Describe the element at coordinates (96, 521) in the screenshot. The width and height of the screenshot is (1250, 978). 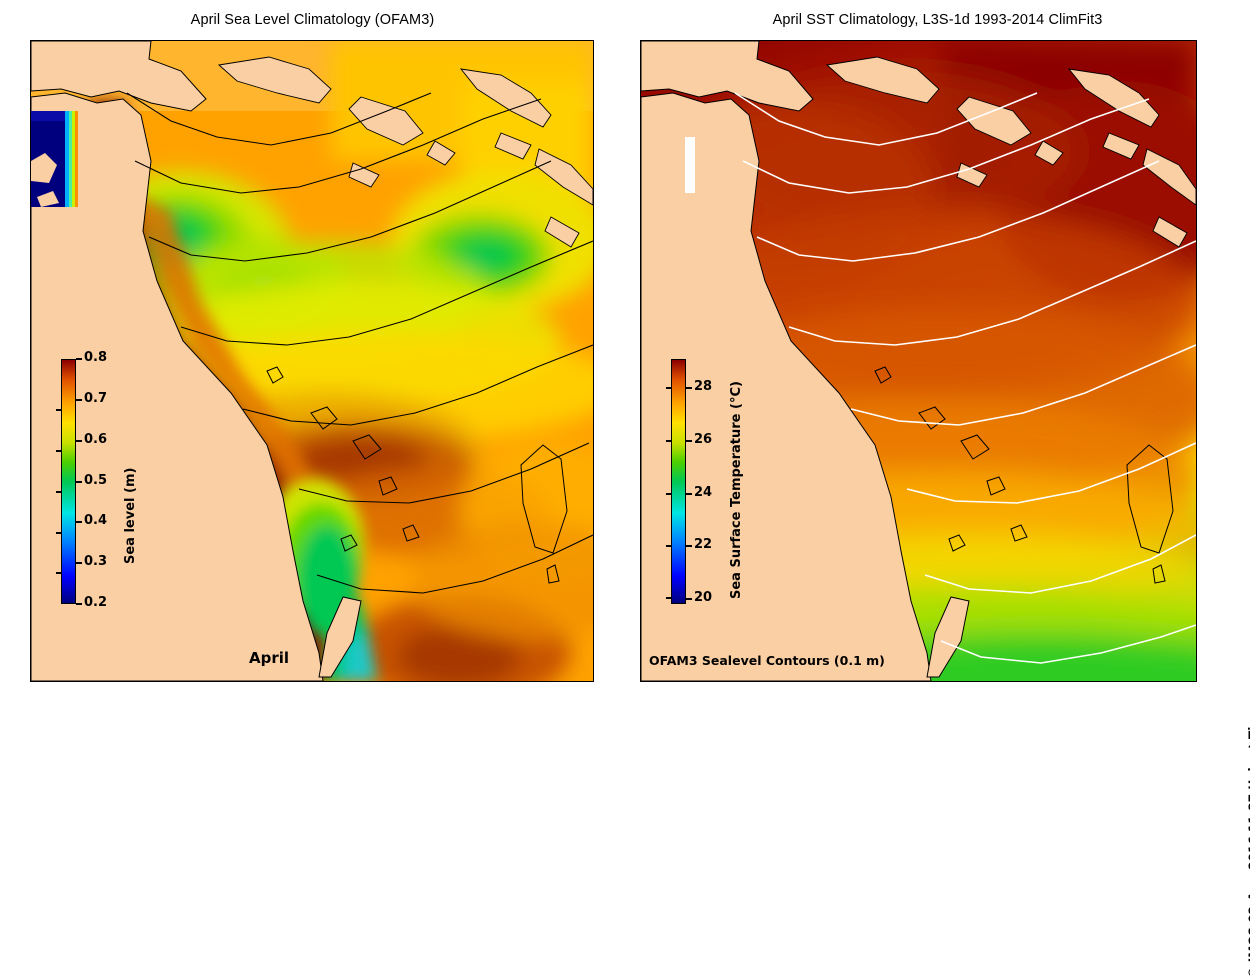
I see `cbar-tick-label: 0.4` at that location.